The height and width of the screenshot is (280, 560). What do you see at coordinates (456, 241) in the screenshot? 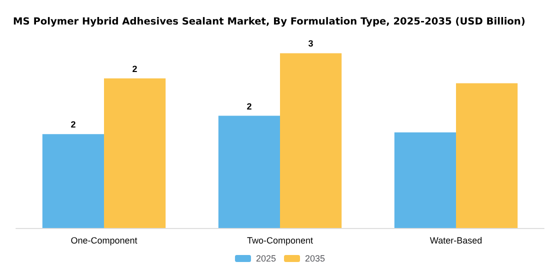
I see `x-tick-label: Water-Based` at bounding box center [456, 241].